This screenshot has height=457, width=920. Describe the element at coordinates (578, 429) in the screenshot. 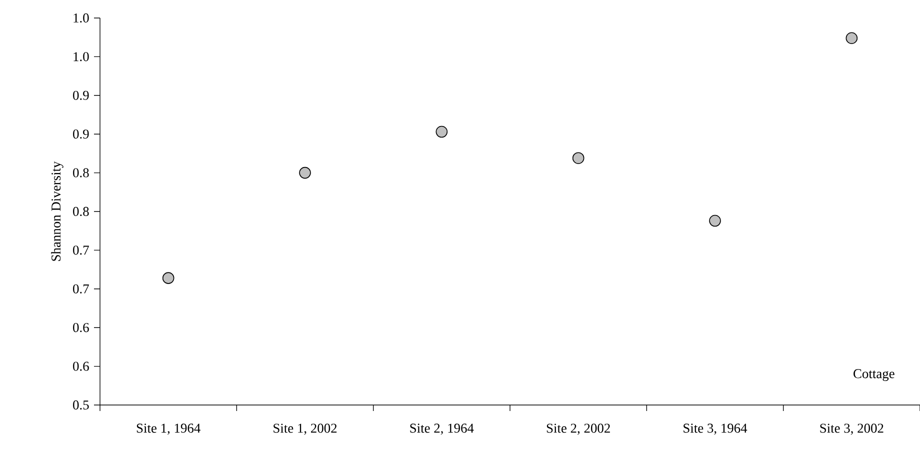

I see `x-tick-label: Site 2, 2002` at that location.